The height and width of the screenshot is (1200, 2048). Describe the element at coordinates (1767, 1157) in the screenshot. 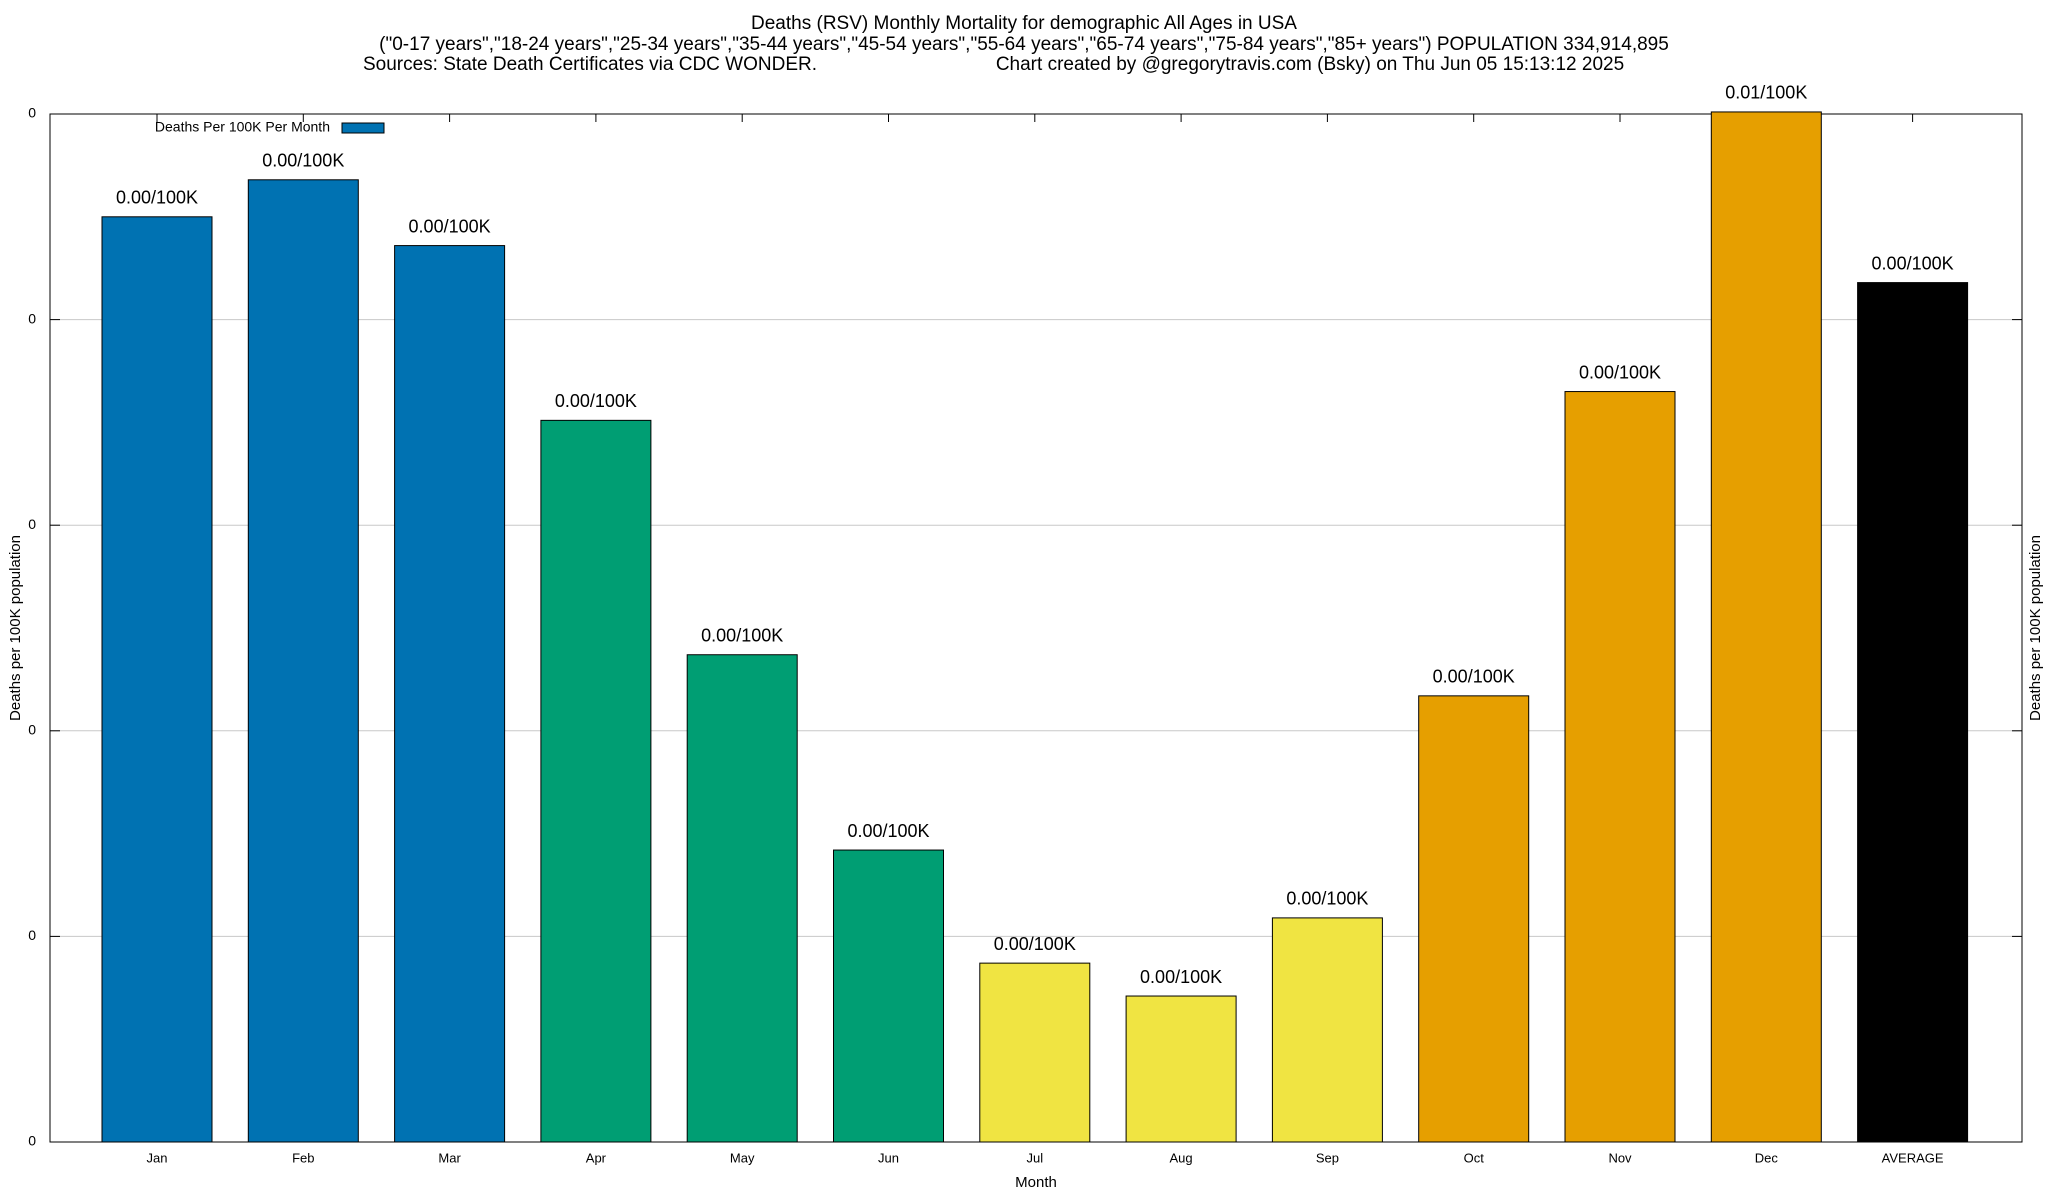

I see `x-tick-label: Dec` at that location.